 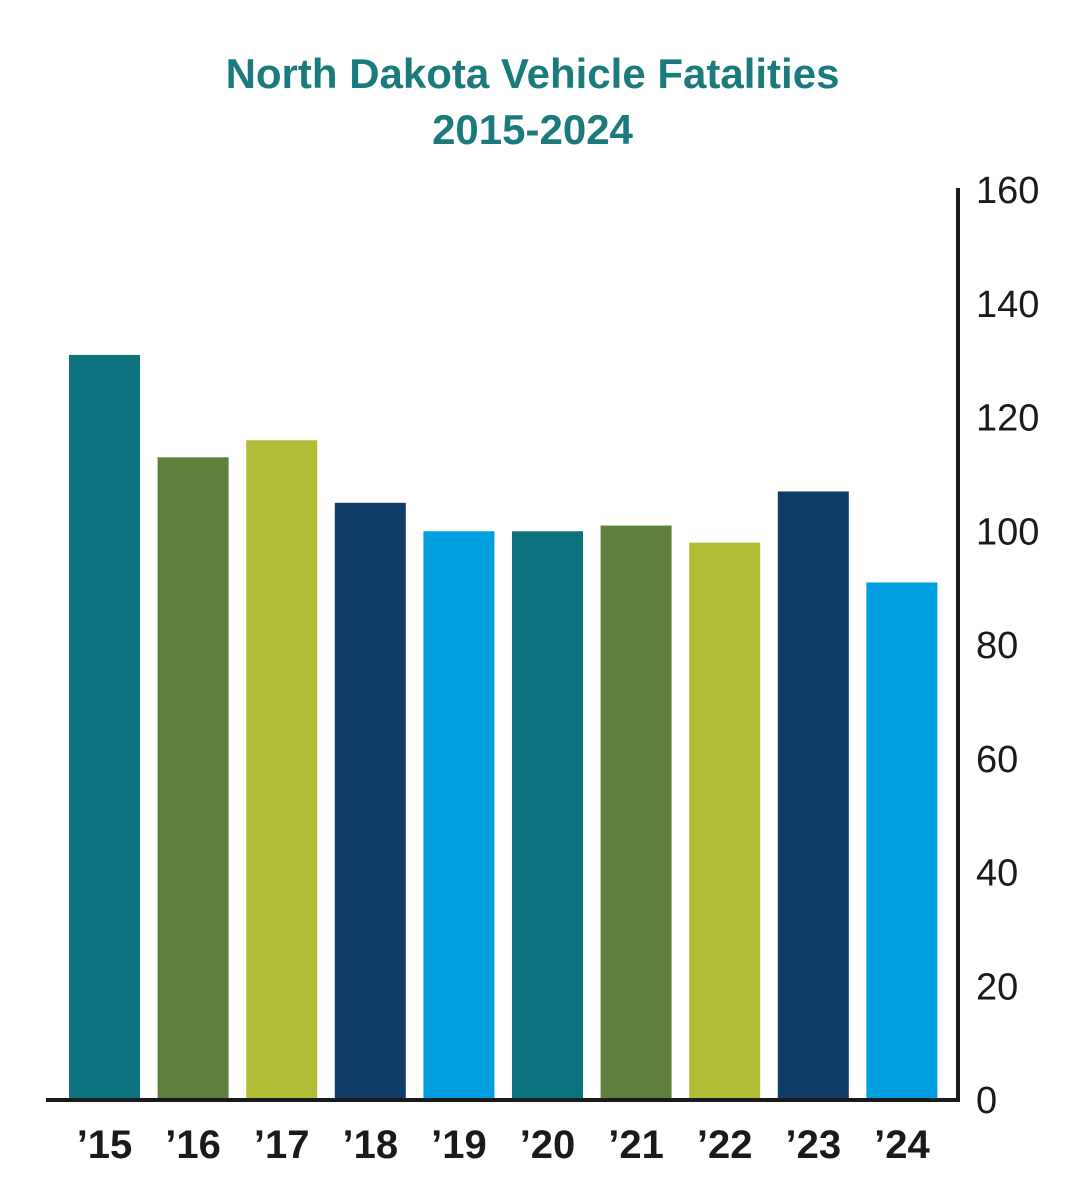 I want to click on chart-title: North Dakota Vehicle Fatalities, so click(x=532, y=73).